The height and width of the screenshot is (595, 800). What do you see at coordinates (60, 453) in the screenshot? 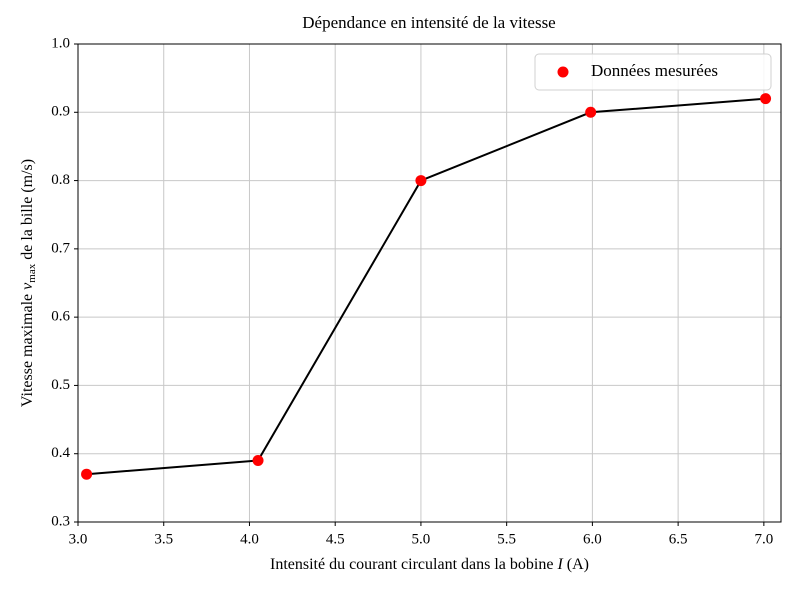
I see `y-tick-label: 0.4` at bounding box center [60, 453].